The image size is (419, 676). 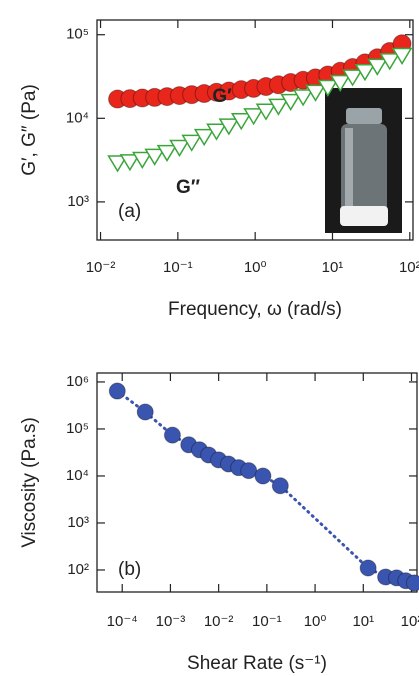 I want to click on y-tick-label: 10⁶, so click(x=77, y=381).